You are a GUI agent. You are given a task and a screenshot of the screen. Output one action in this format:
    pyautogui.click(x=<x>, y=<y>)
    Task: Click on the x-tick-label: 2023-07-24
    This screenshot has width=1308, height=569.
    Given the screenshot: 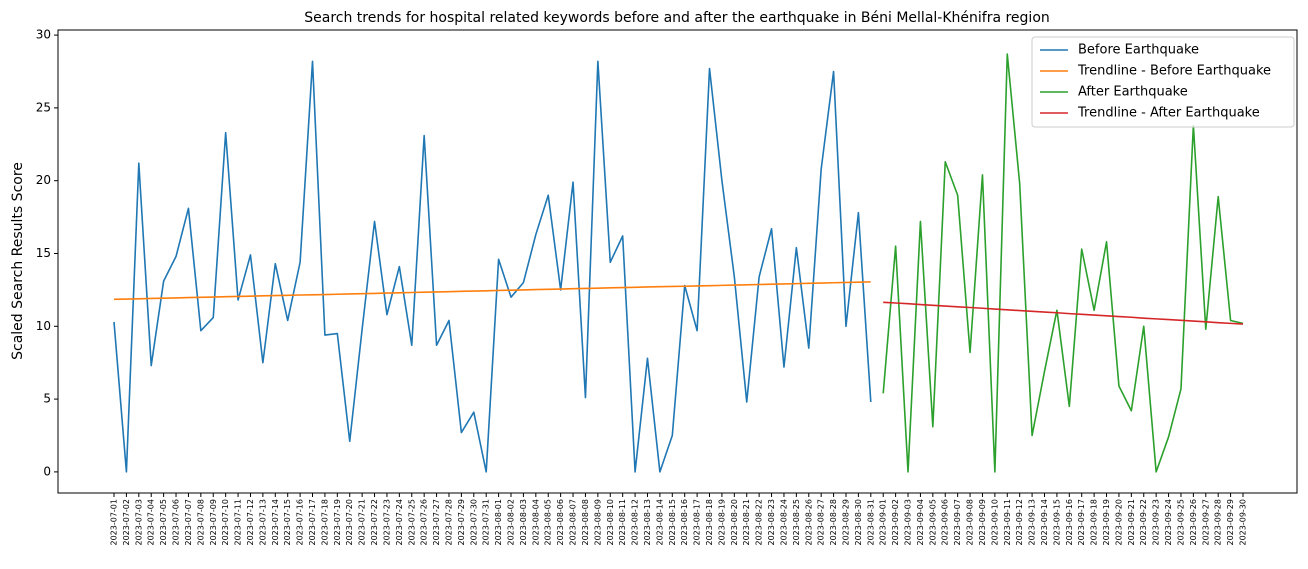 What is the action you would take?
    pyautogui.click(x=399, y=522)
    